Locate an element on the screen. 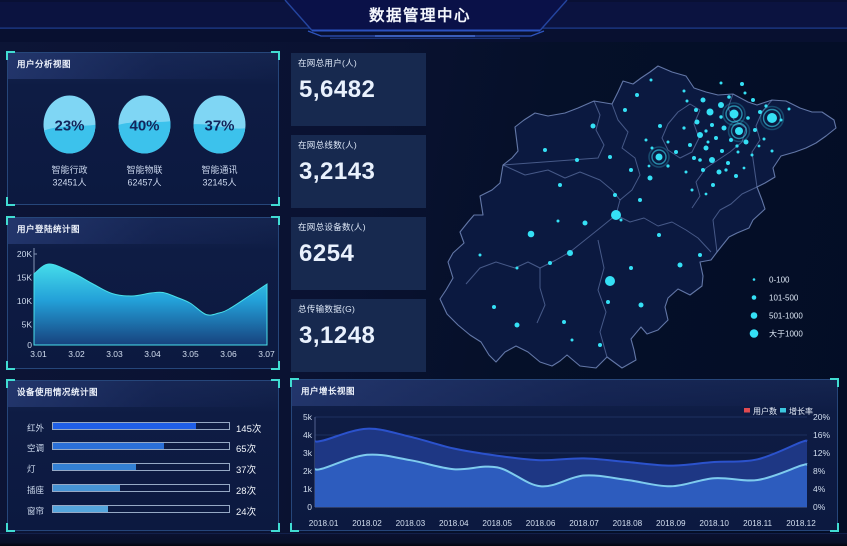  svg-text: 2018.01 is located at coordinates (324, 523).